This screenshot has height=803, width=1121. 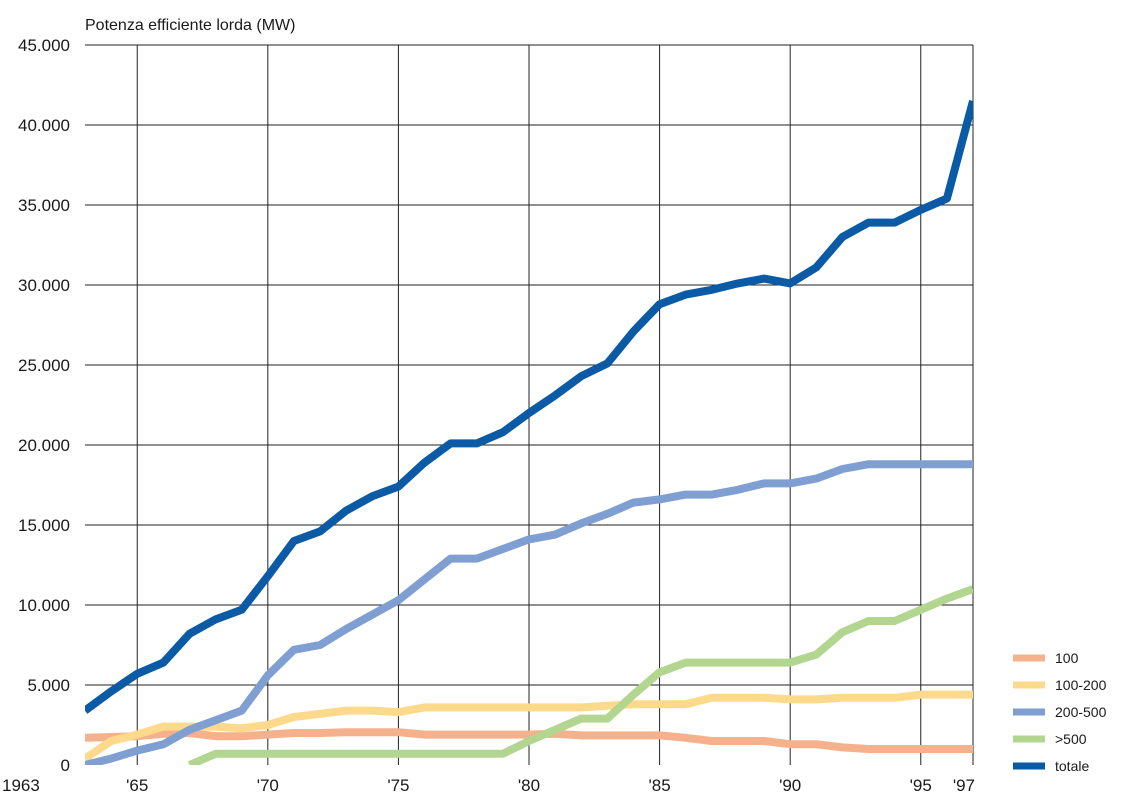 I want to click on y-tick-label: 35.000, so click(x=44, y=205).